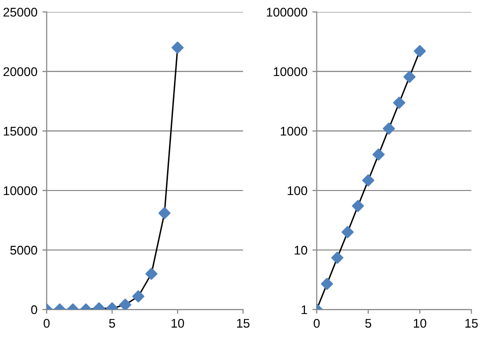 Image resolution: width=491 pixels, height=342 pixels. I want to click on y-tick-label: 20000, so click(20, 71).